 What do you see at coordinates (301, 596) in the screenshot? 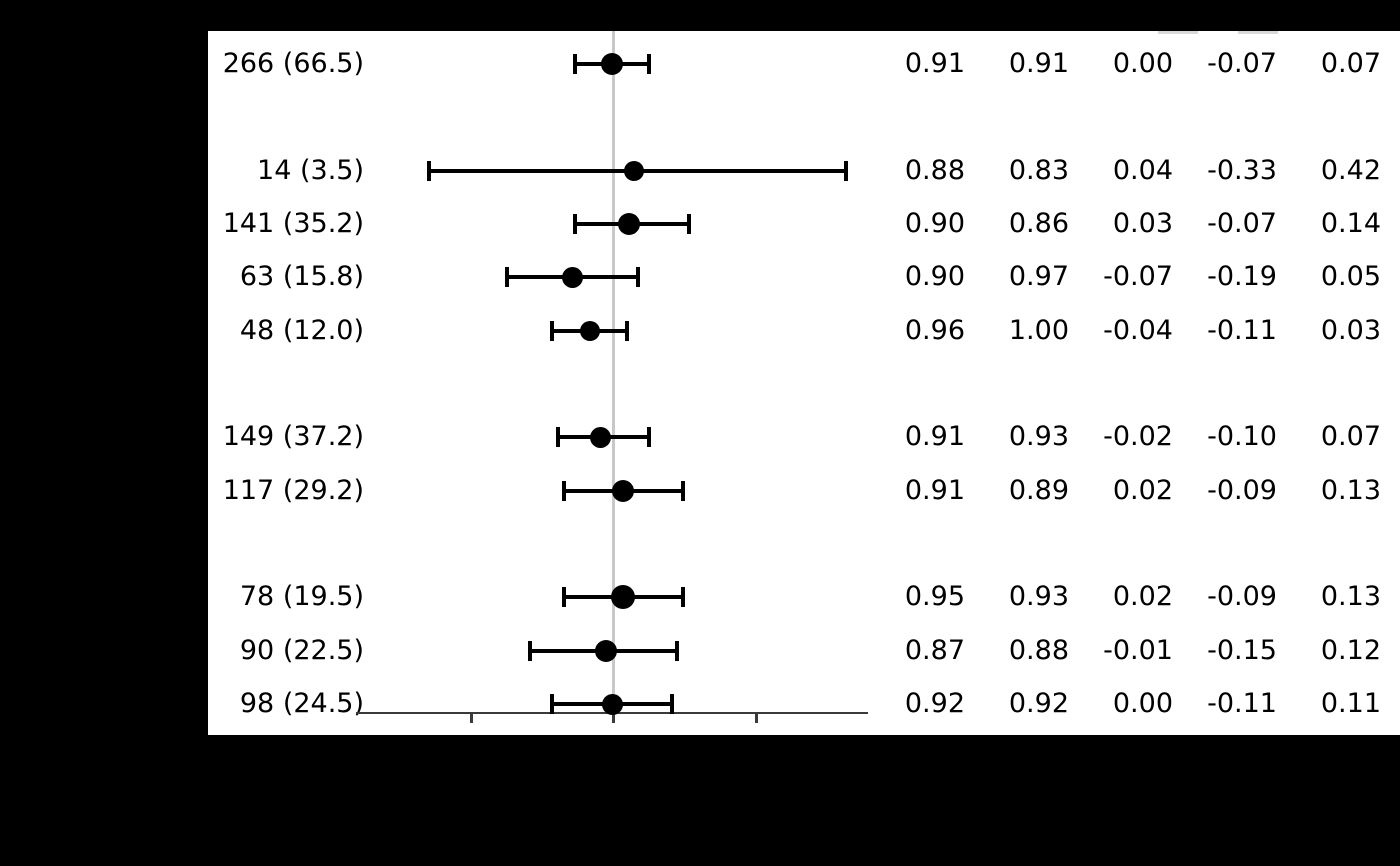
I see `row-label: 78 (19.5)` at bounding box center [301, 596].